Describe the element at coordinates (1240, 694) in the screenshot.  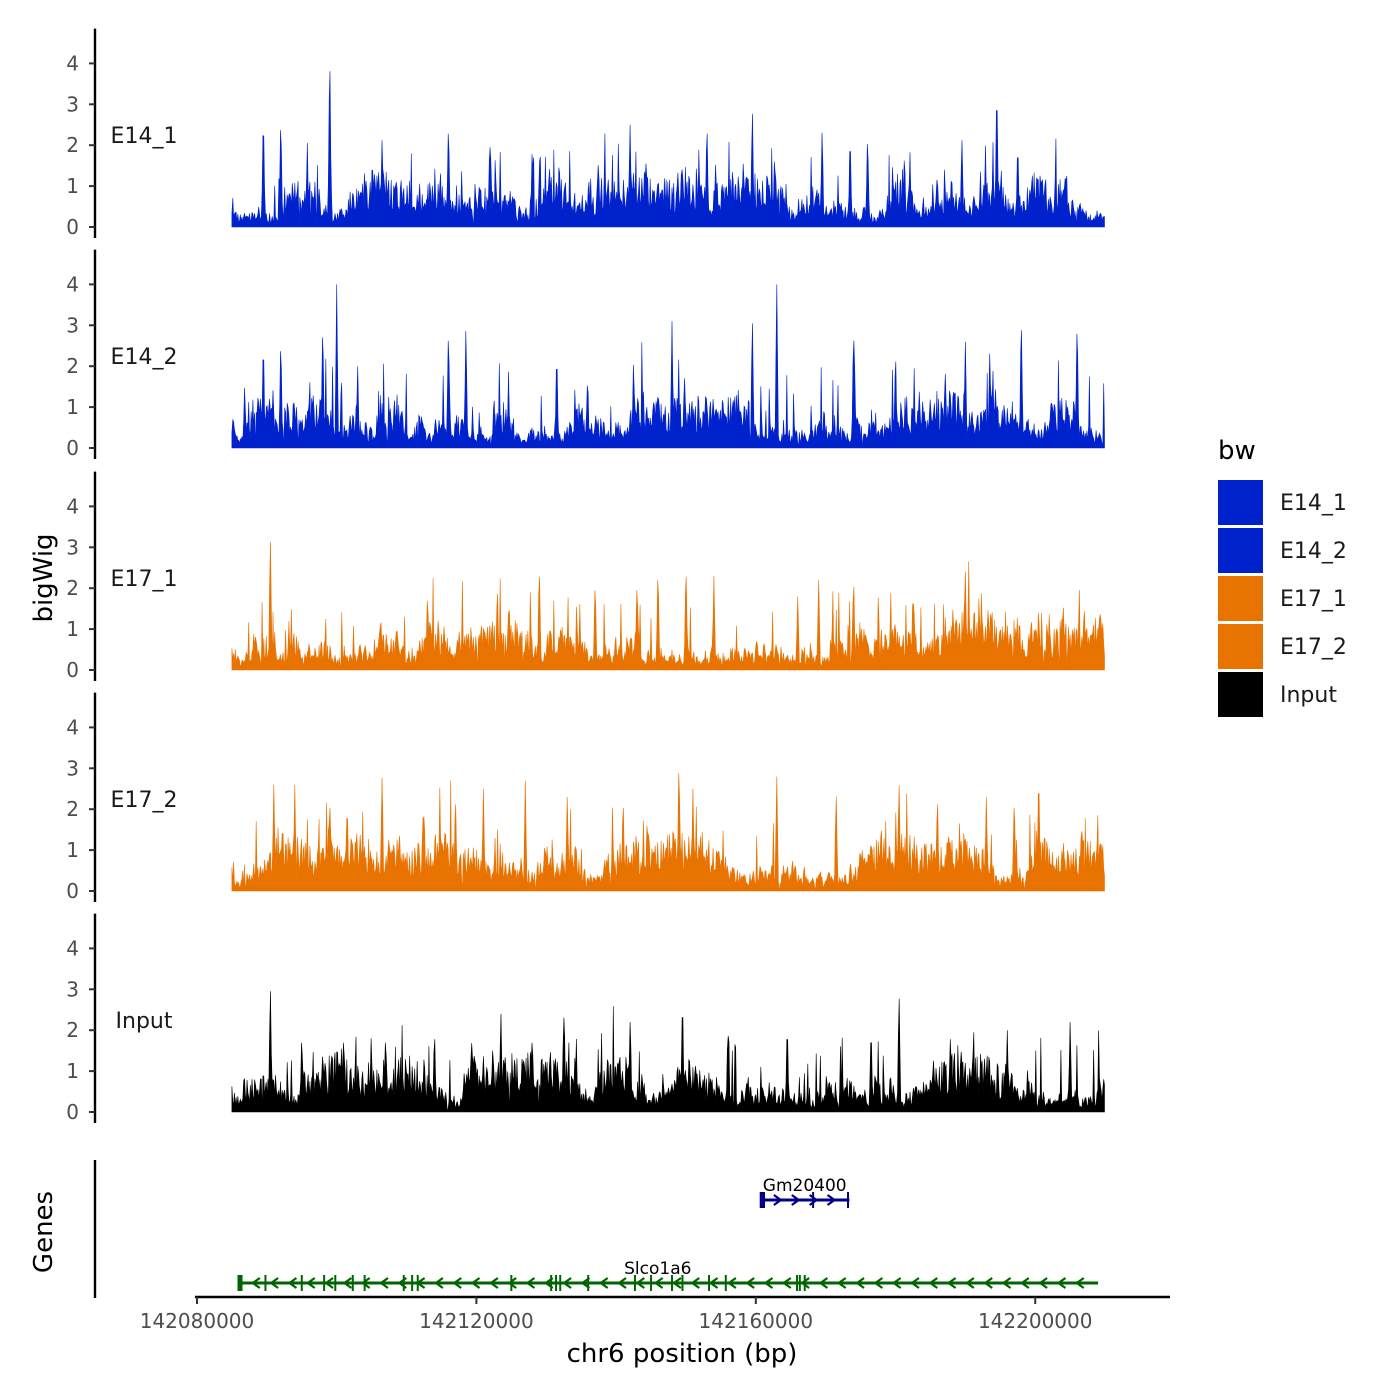
I see `legend-swatch-Input` at that location.